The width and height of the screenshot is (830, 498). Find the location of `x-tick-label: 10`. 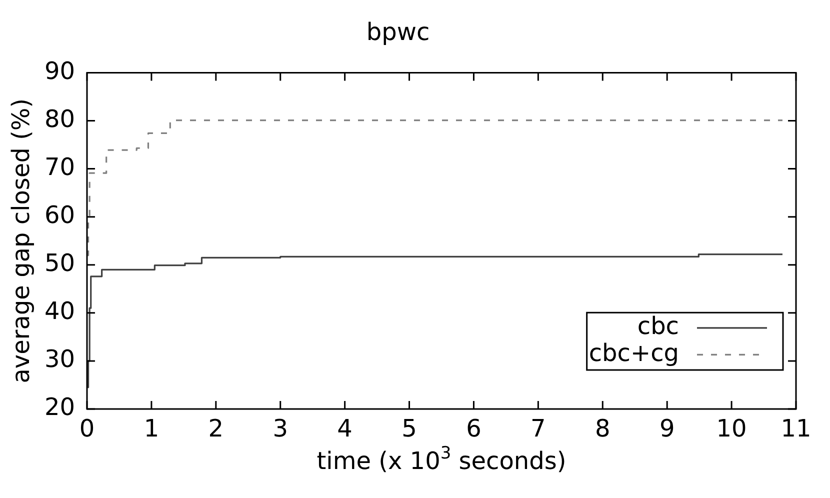

x-tick-label: 10 is located at coordinates (731, 428).